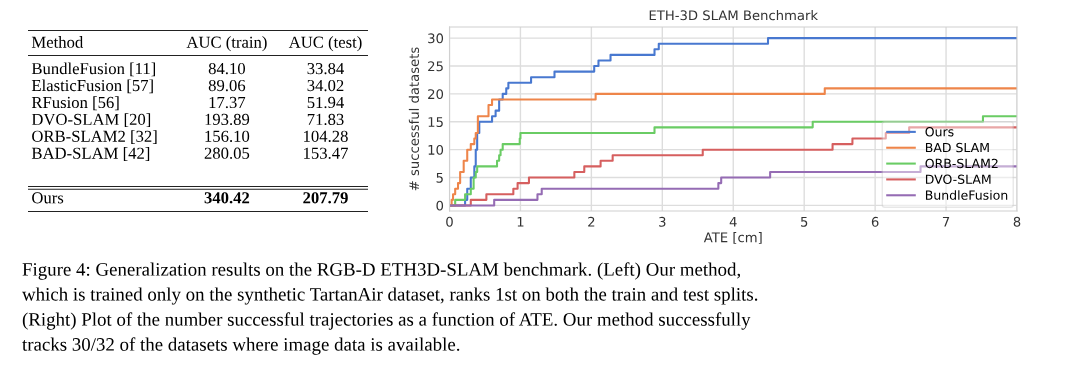 The width and height of the screenshot is (1080, 390). I want to click on text: AUC (train), so click(226, 44).